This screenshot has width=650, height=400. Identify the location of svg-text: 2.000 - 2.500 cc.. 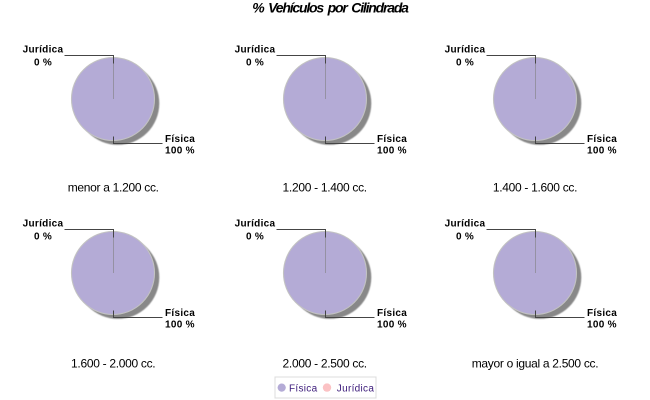
(325, 363).